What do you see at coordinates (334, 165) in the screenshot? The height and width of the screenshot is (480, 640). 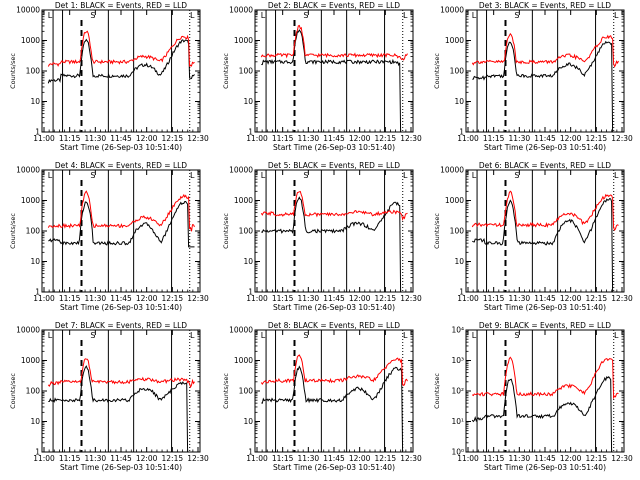 I see `panel-title: Det 5: BLACK = Events, RED = LLD` at bounding box center [334, 165].